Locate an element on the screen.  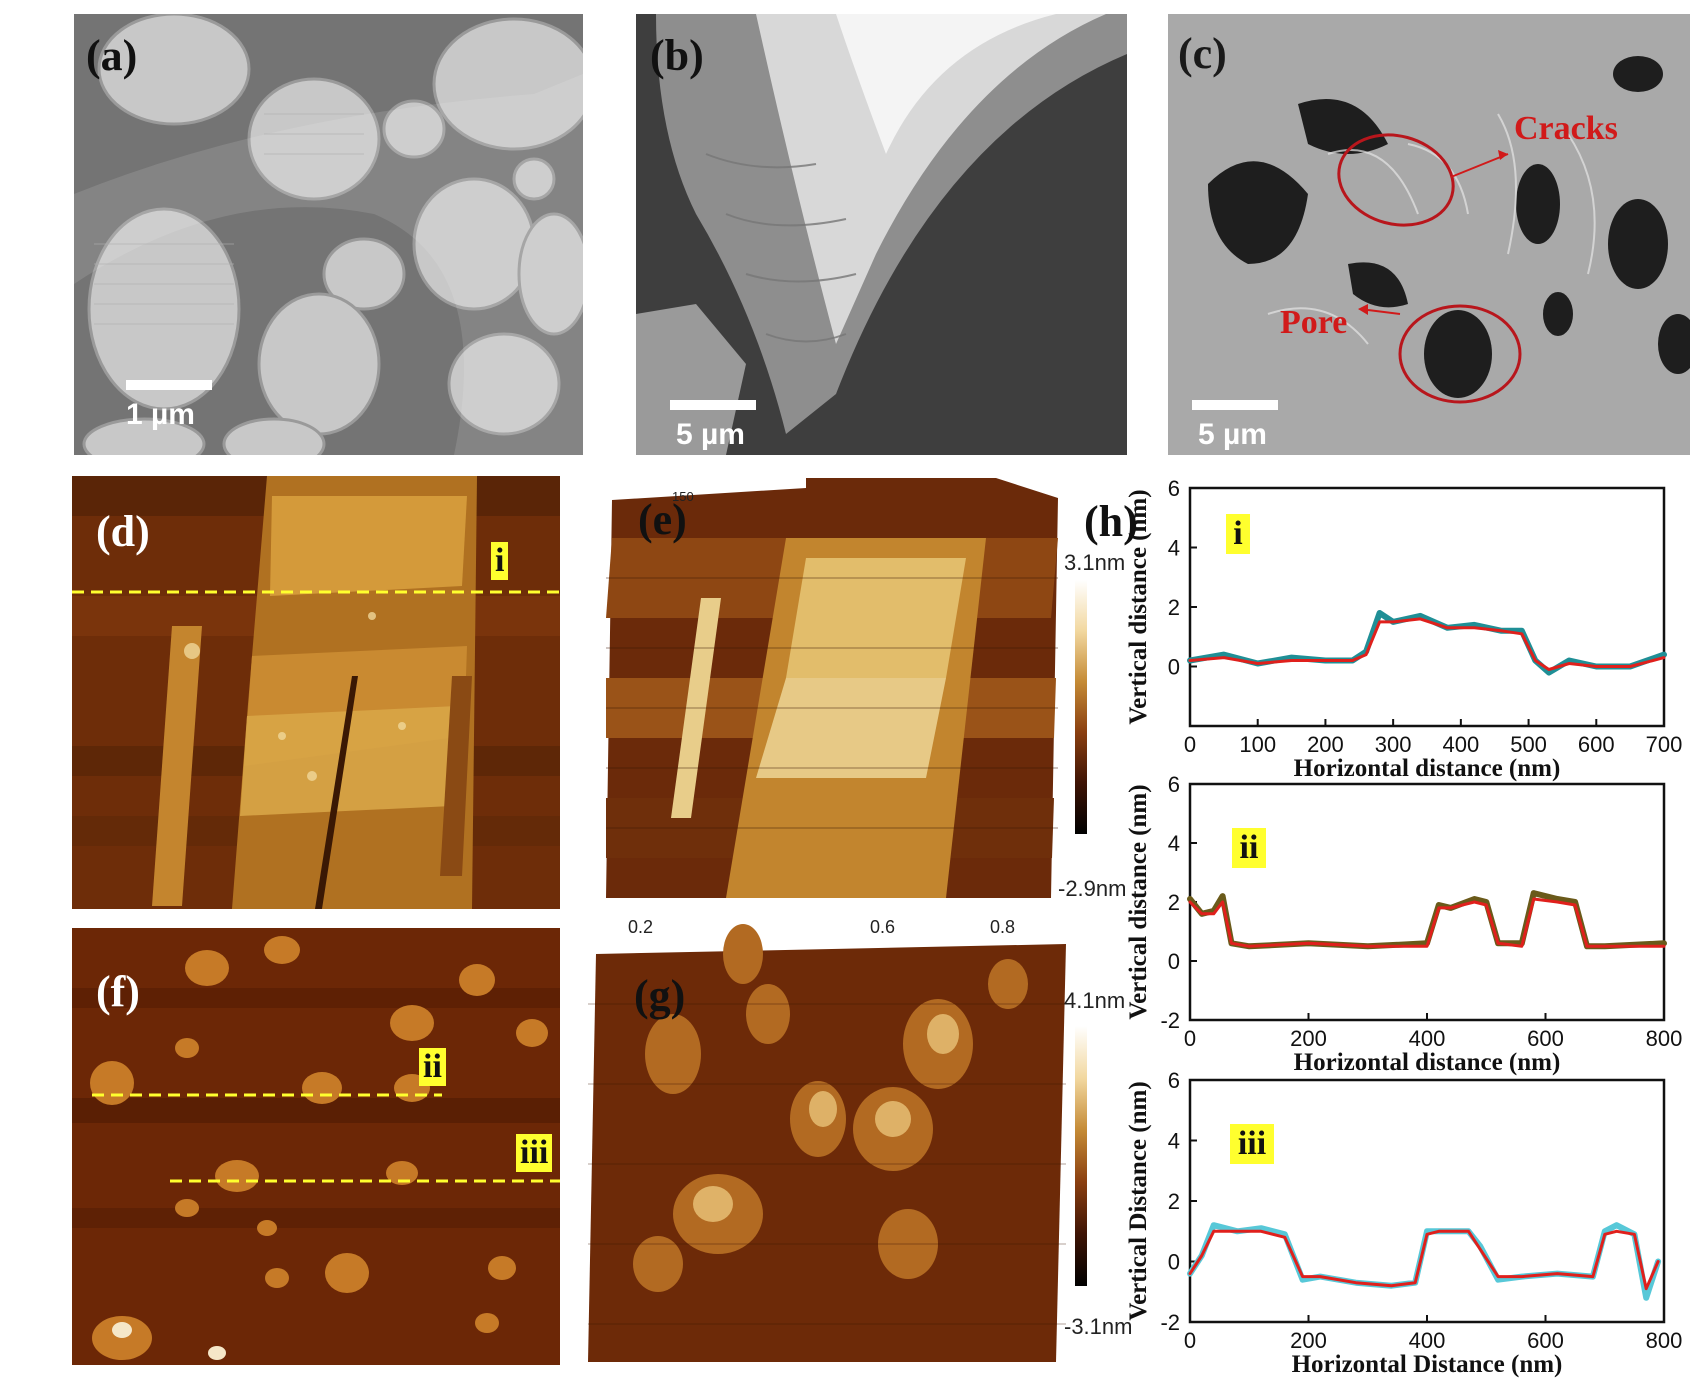
panel-e-afm-3d: 150 (e) is located at coordinates (835, 692).